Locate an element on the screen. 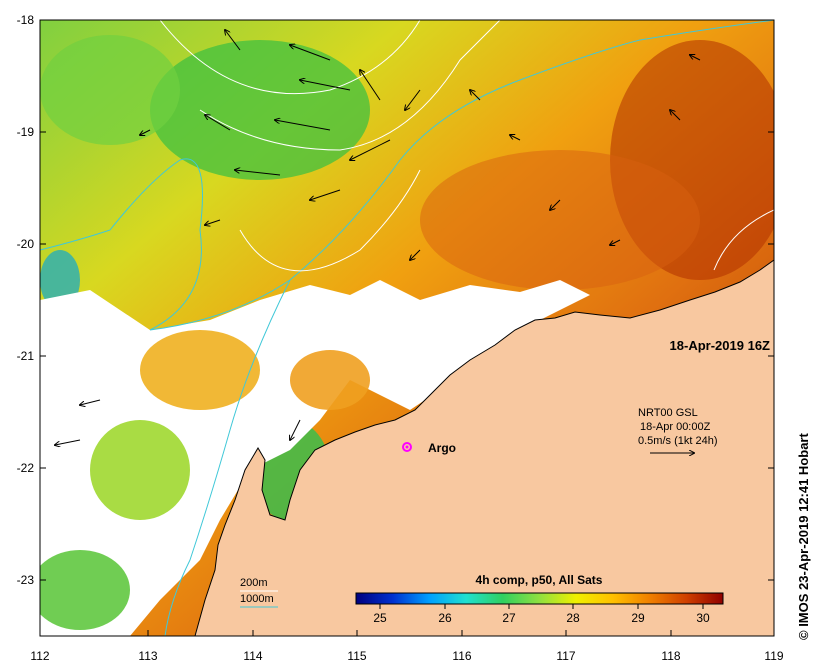 Image resolution: width=818 pixels, height=672 pixels. x-tick-label: 119 is located at coordinates (773, 656).